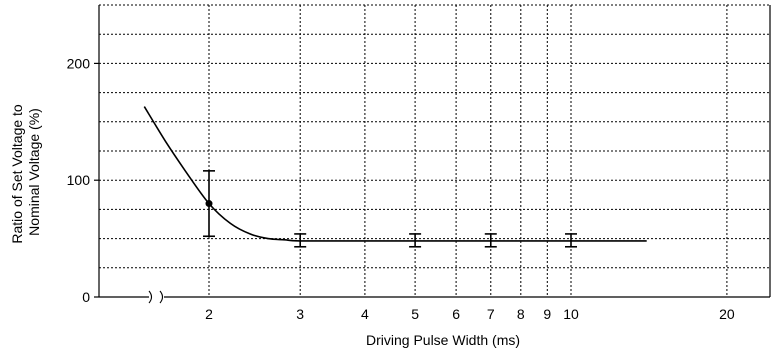 Image resolution: width=773 pixels, height=352 pixels. I want to click on x-tick-label: 2, so click(209, 314).